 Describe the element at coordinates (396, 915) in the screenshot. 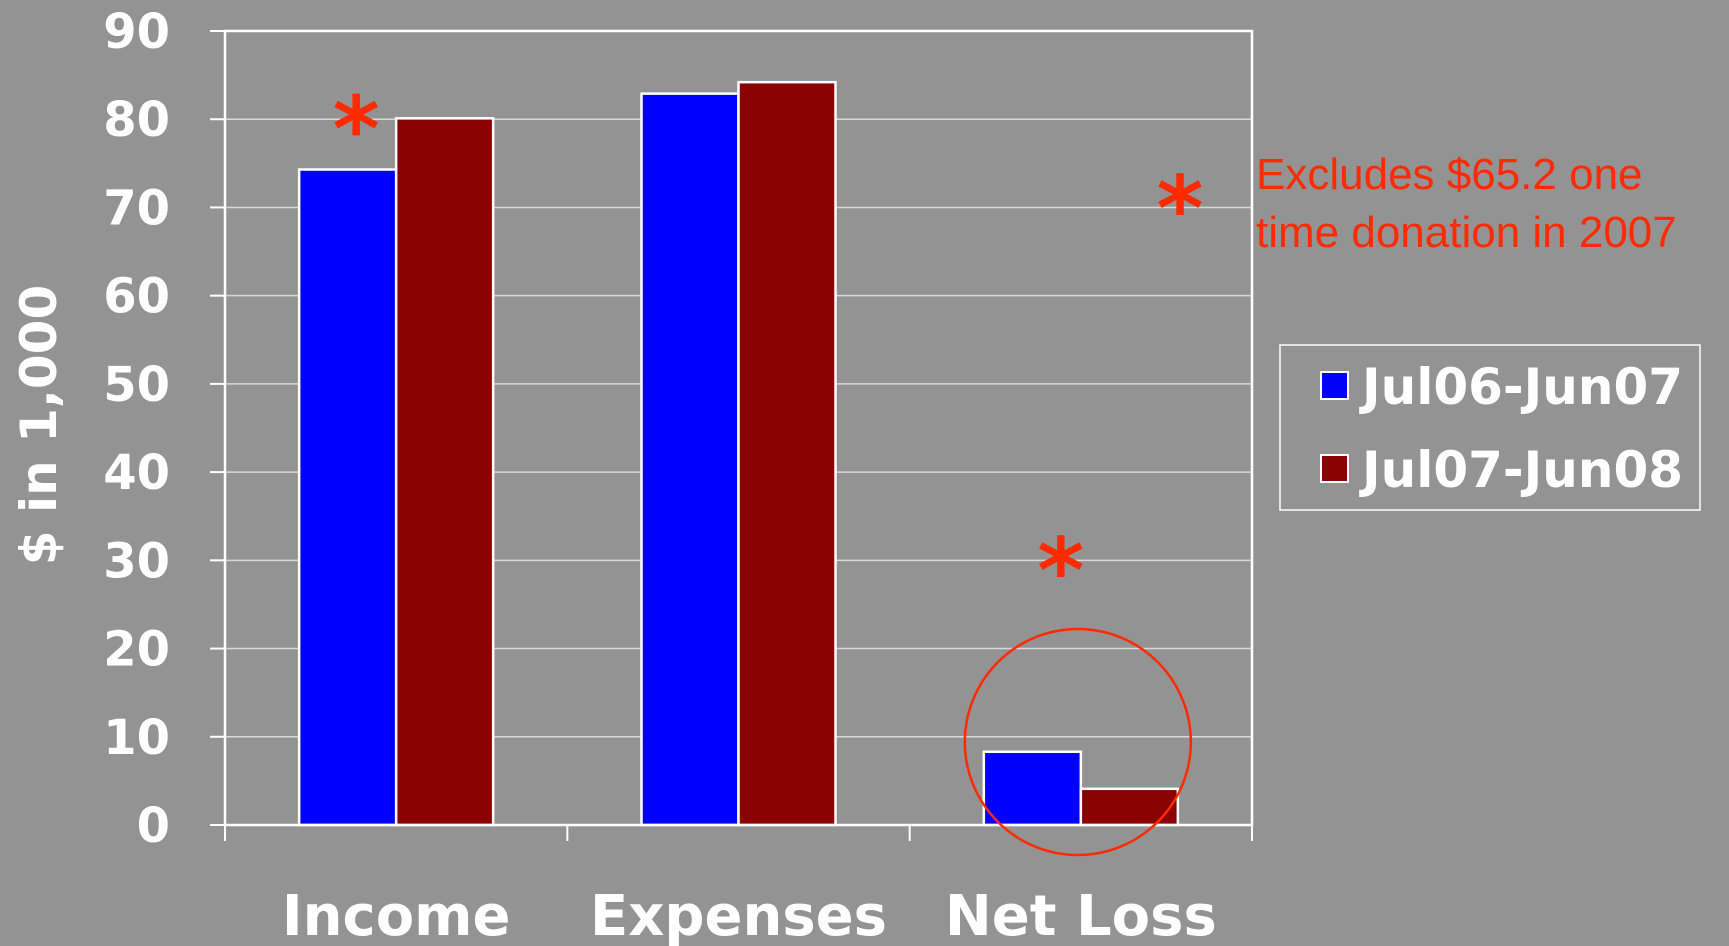

I see `x-category-label: Income` at that location.